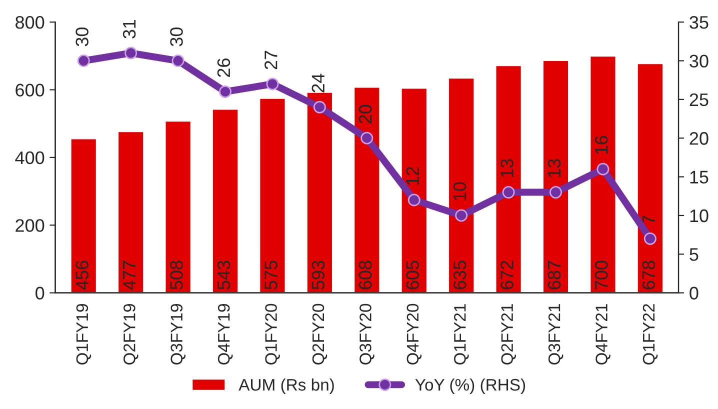 The height and width of the screenshot is (409, 718). Describe the element at coordinates (459, 191) in the screenshot. I see `data-label: 10` at that location.